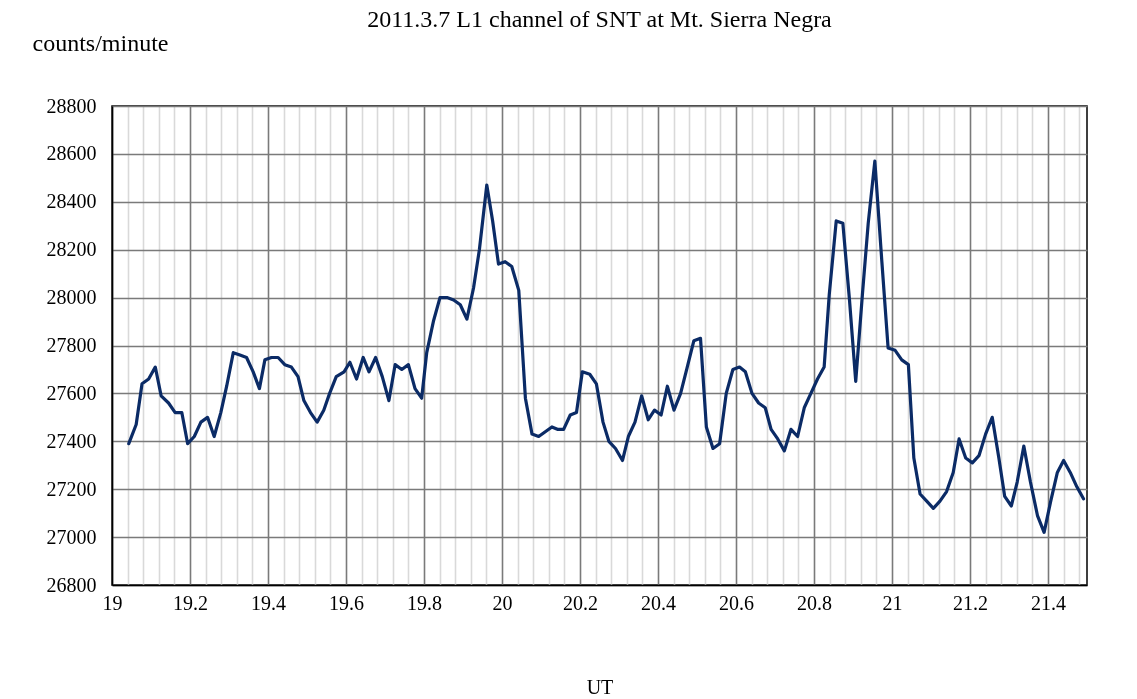  I want to click on y-tick-label: 28400, so click(71, 201).